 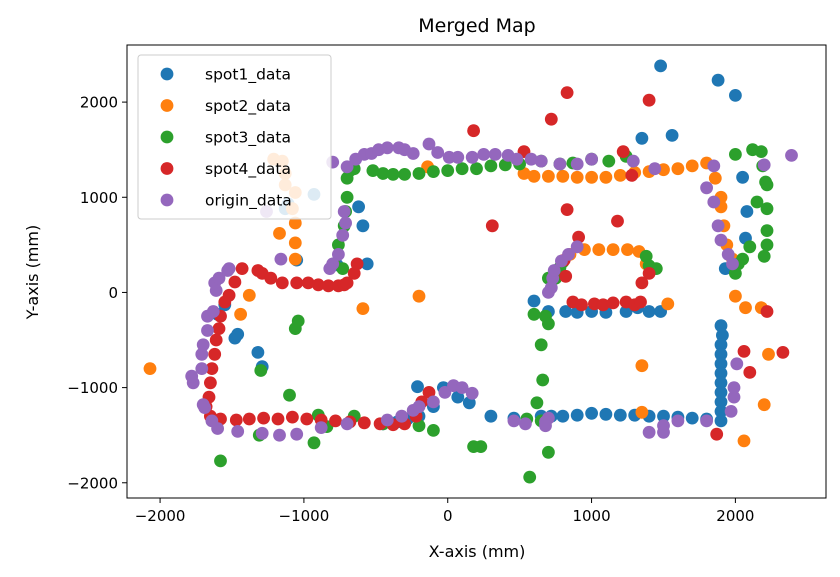 I want to click on y-tick-label-1: −1000, so click(x=92, y=388).